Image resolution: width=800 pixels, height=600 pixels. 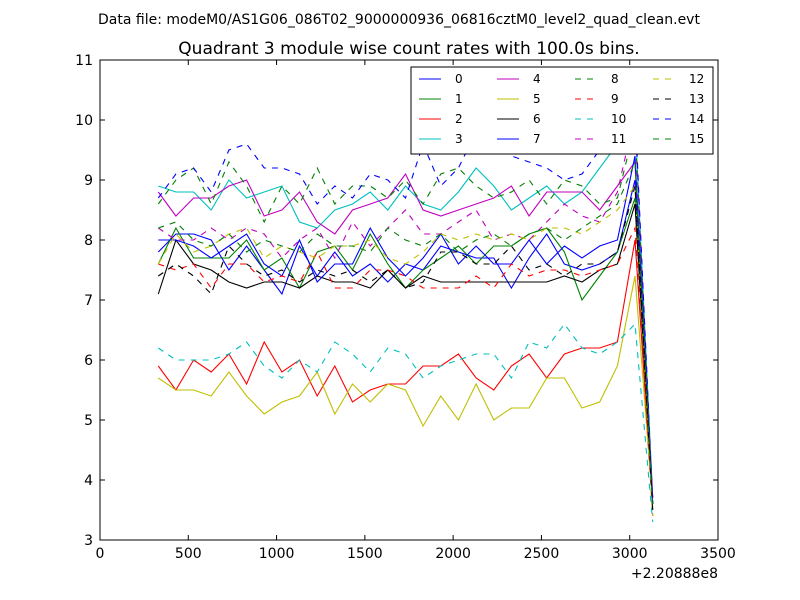 I want to click on legend-label-4: 4, so click(x=537, y=79).